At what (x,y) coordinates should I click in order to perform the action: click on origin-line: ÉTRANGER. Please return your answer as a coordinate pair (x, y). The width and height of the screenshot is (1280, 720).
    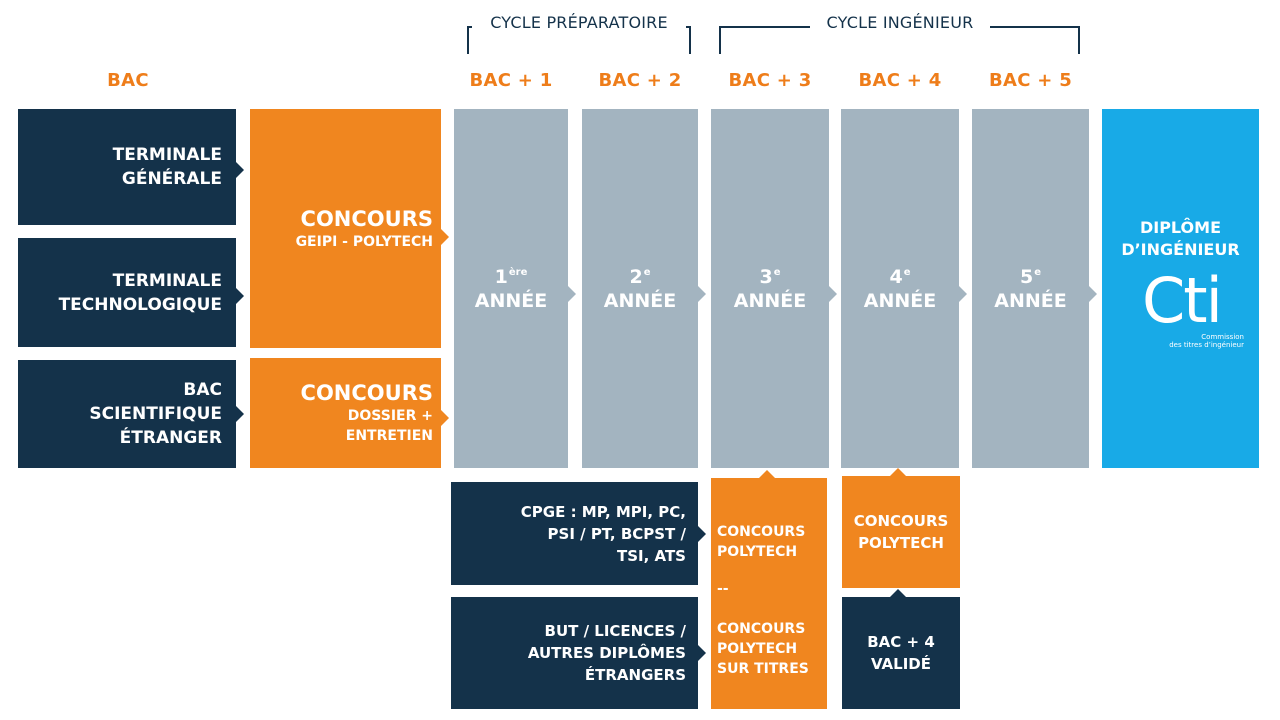
    Looking at the image, I should click on (170, 438).